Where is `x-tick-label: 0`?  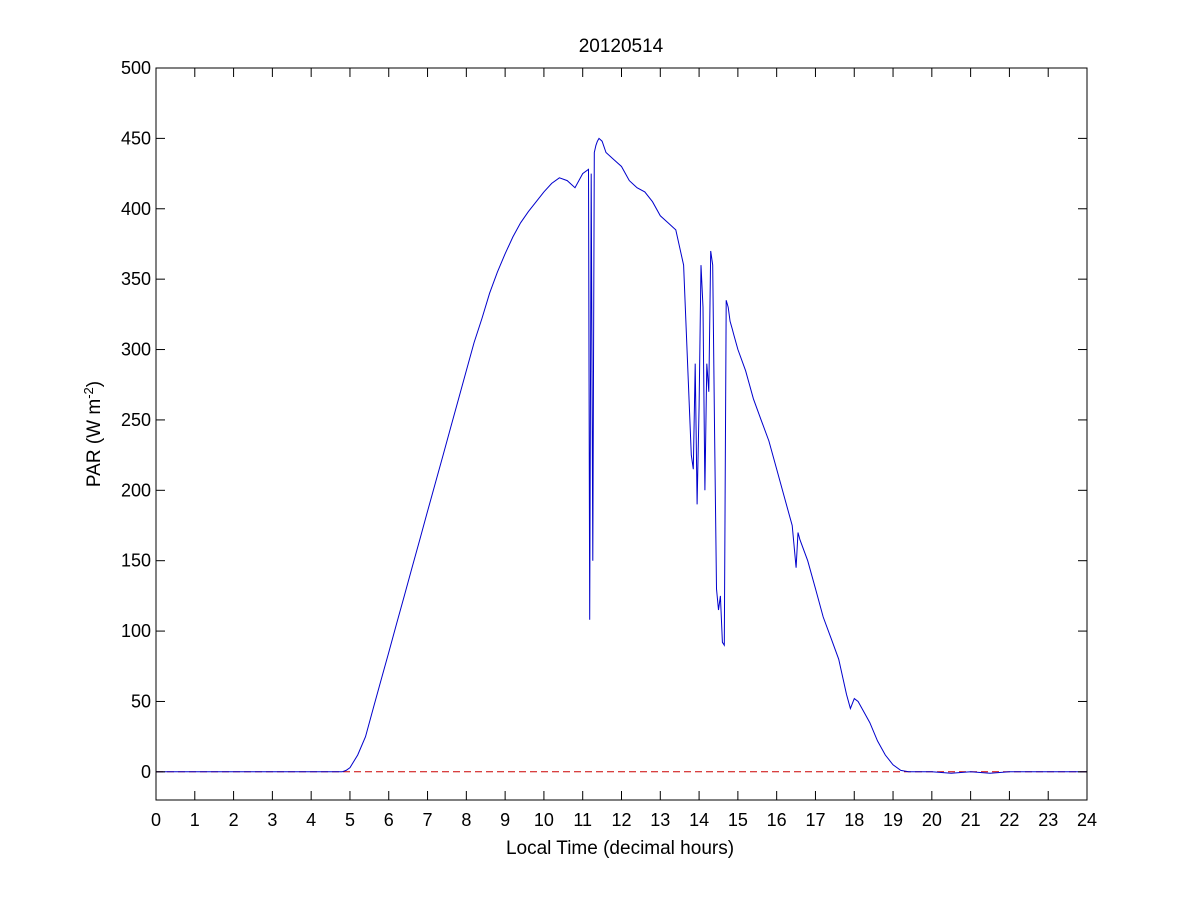
x-tick-label: 0 is located at coordinates (156, 820).